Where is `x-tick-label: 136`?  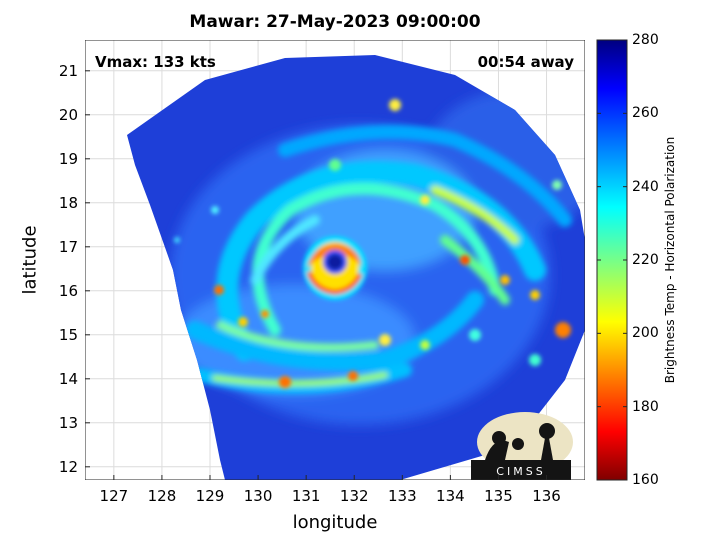 x-tick-label: 136 is located at coordinates (546, 496).